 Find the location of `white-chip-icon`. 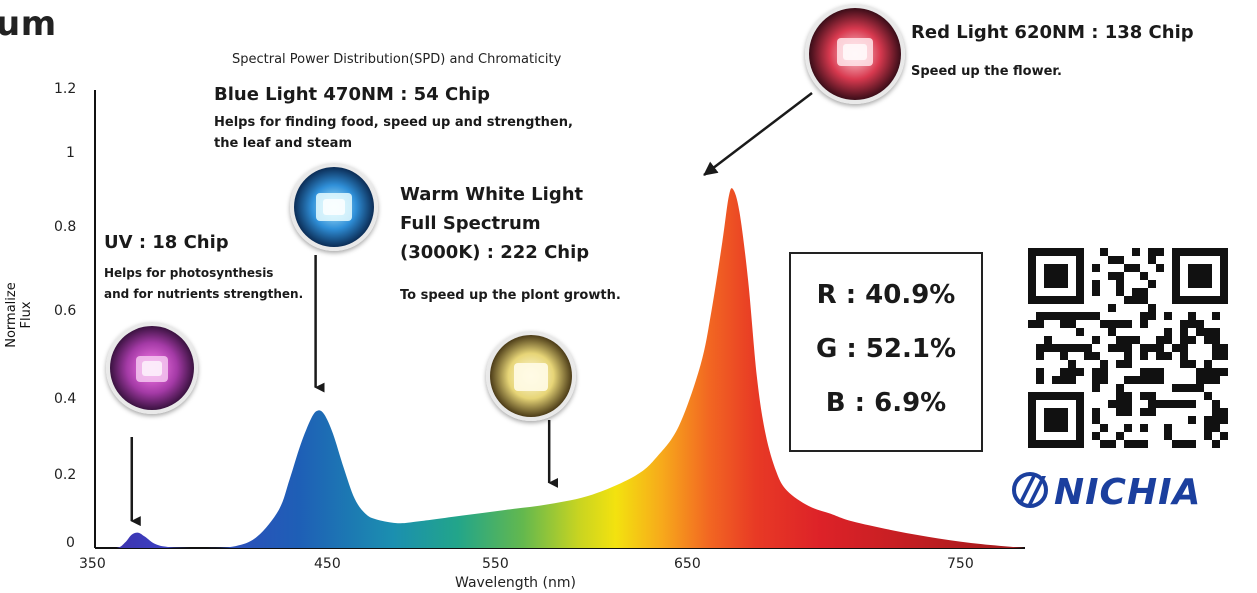

white-chip-icon is located at coordinates (531, 376).